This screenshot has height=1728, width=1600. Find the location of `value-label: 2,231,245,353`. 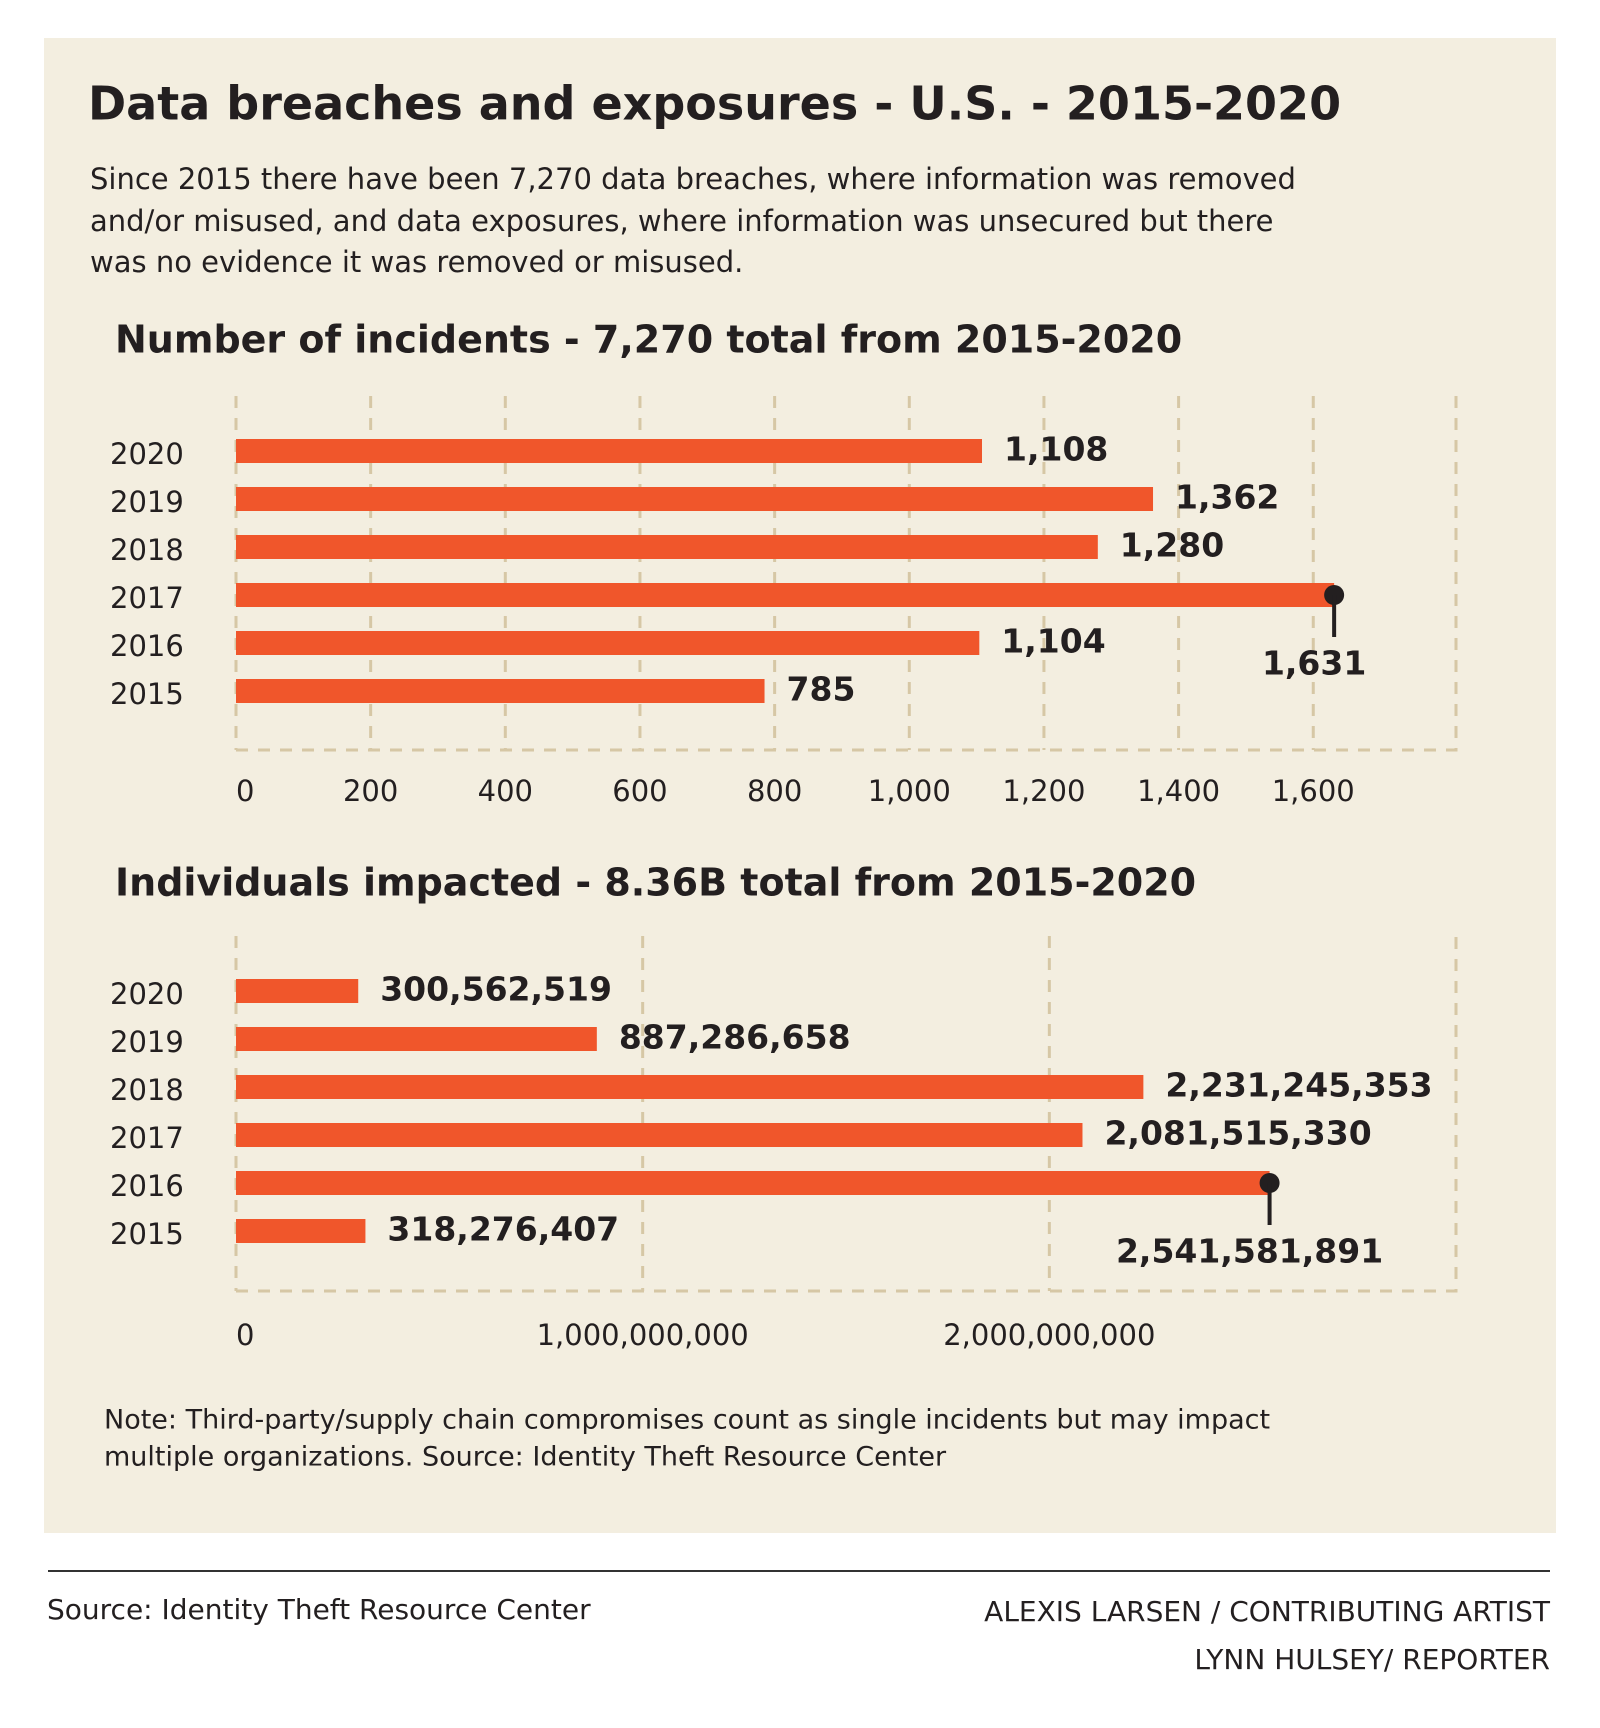

value-label: 2,231,245,353 is located at coordinates (1298, 1085).